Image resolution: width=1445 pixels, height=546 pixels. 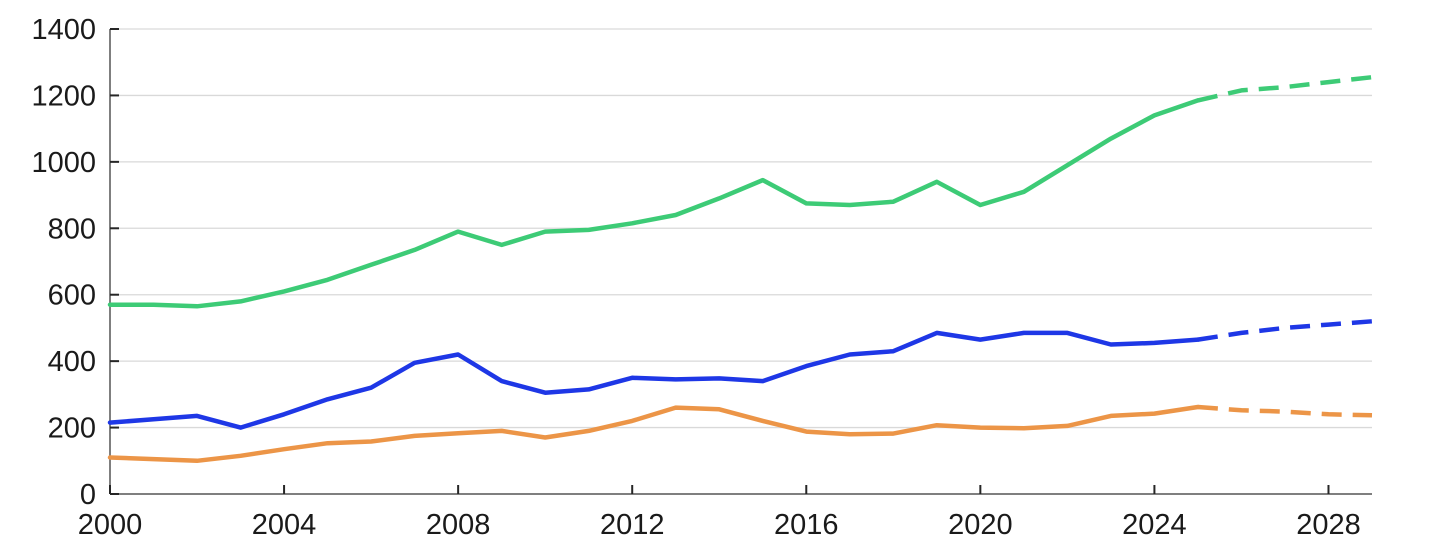 I want to click on y-axis-tick-label: 600, so click(x=72, y=296).